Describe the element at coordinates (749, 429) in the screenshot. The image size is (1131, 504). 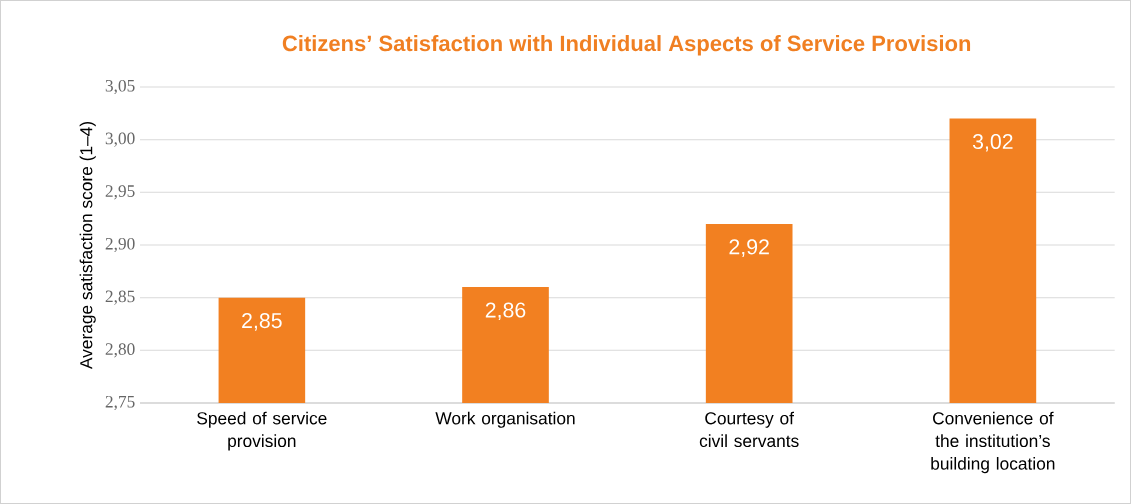
I see `x-tick-label: Courtesy of civil servants` at that location.